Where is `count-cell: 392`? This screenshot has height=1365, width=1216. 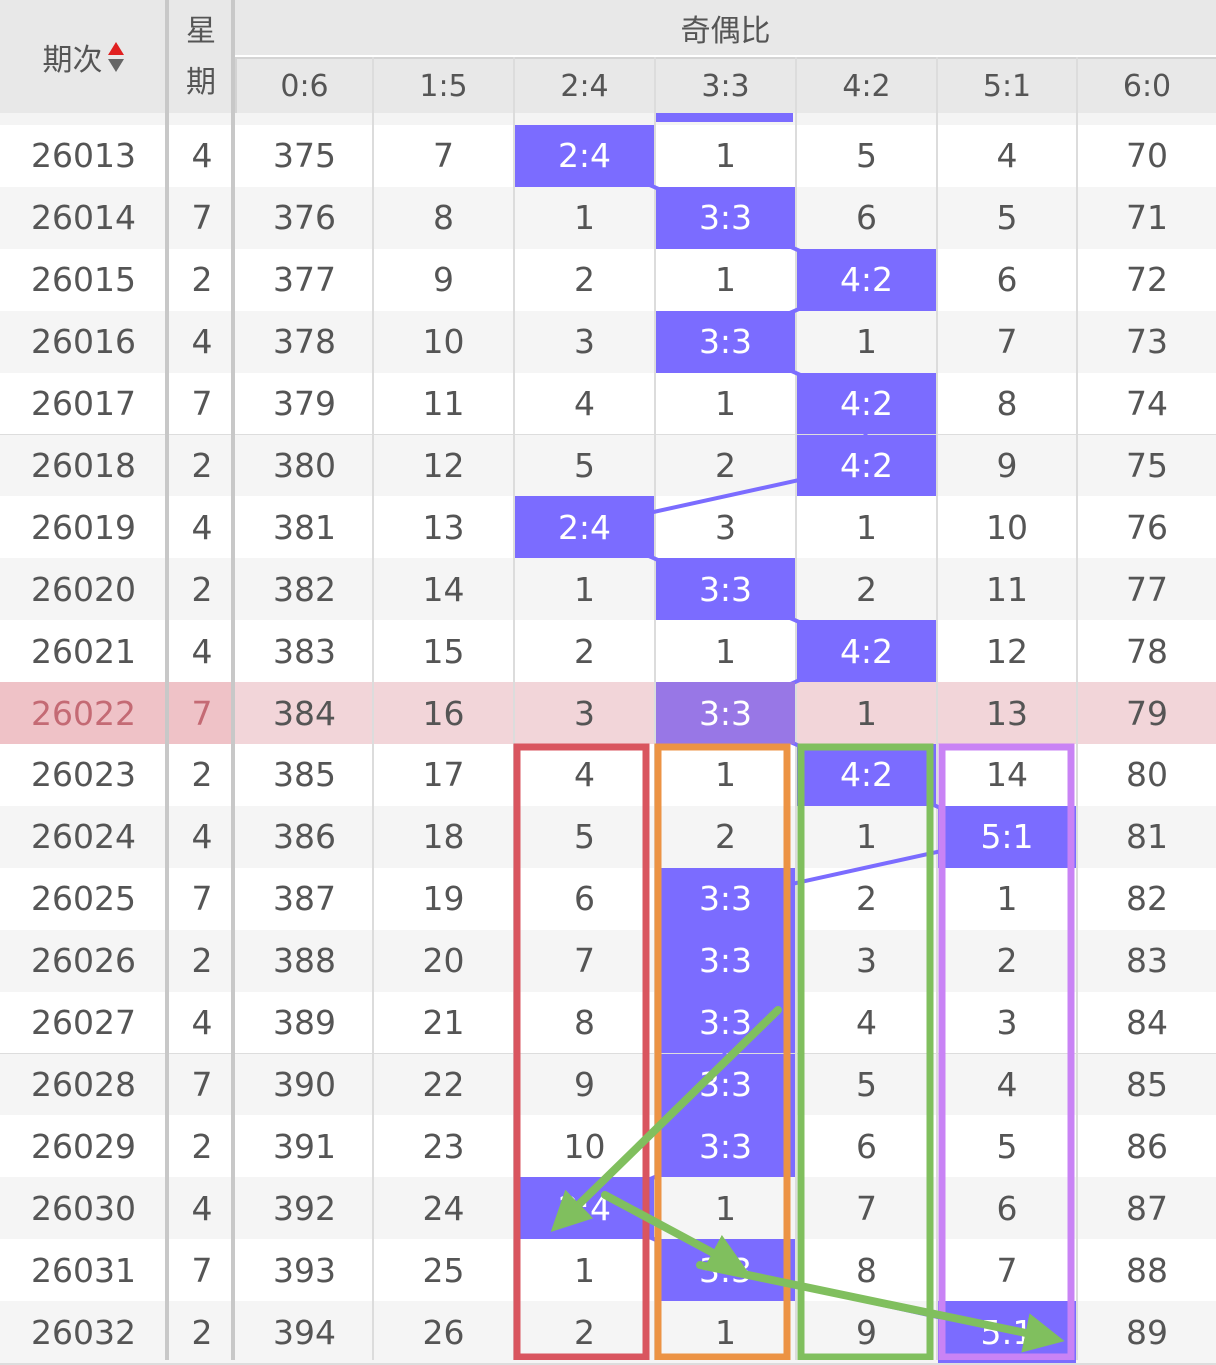 count-cell: 392 is located at coordinates (304, 1208).